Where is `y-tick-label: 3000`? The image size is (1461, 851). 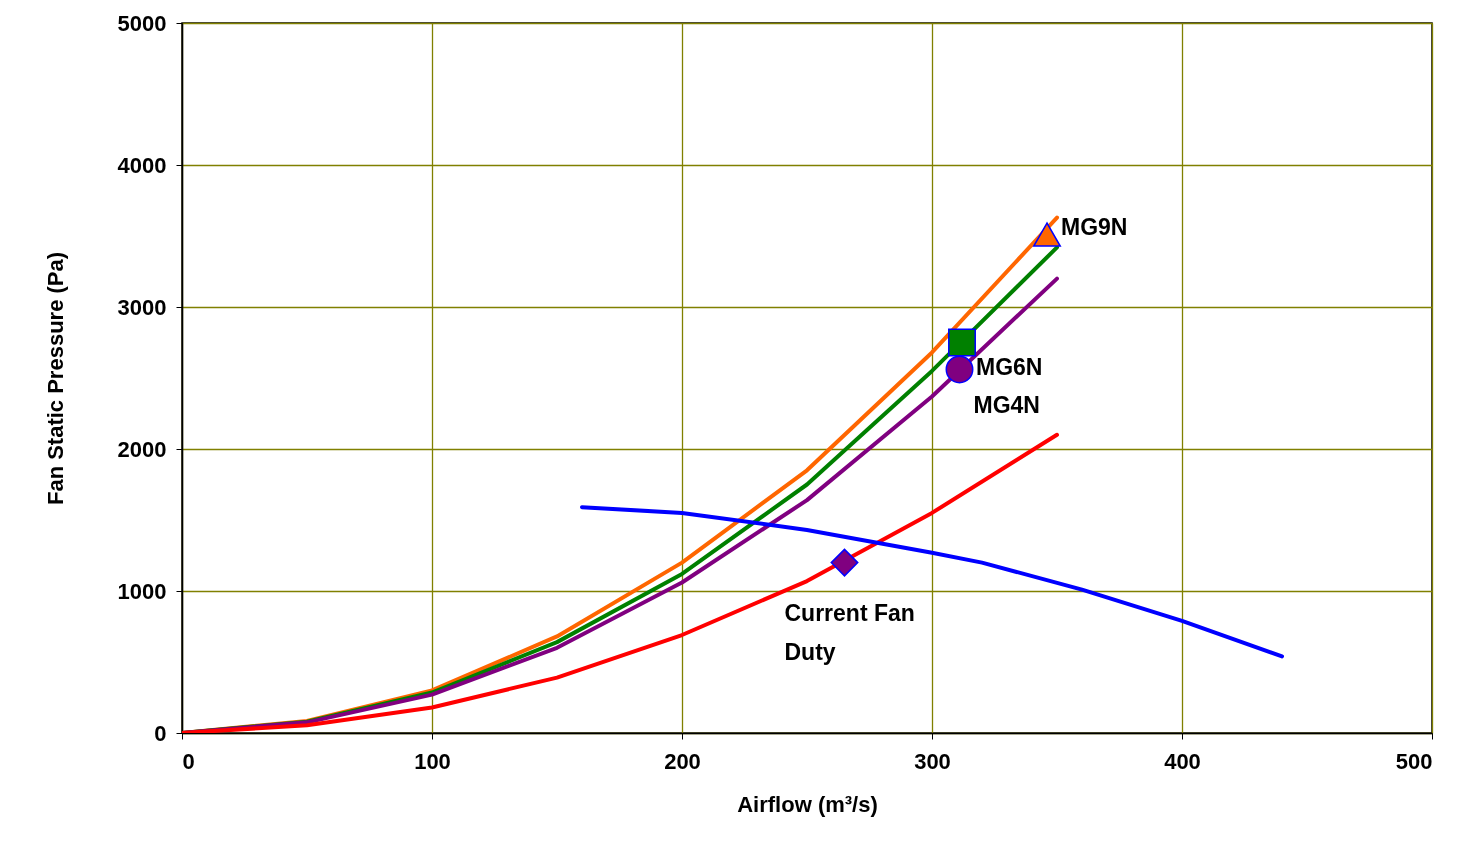
y-tick-label: 3000 is located at coordinates (142, 307).